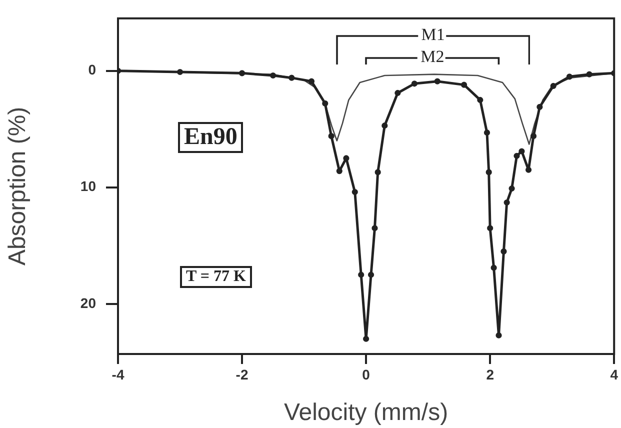 The height and width of the screenshot is (428, 621). I want to click on x-tick-label: -2, so click(242, 374).